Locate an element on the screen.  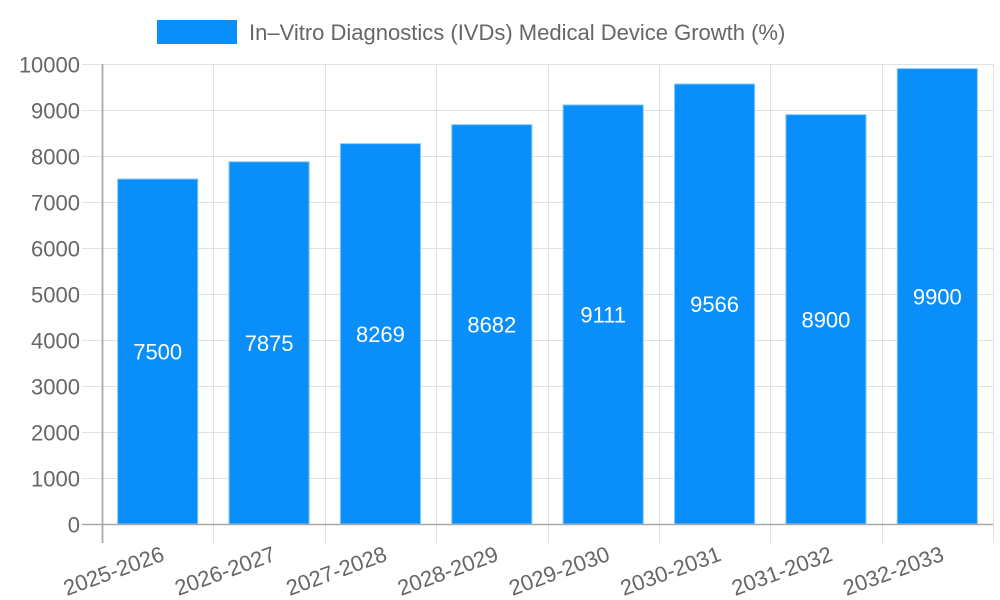
bar-value-label: 9566 is located at coordinates (714, 304).